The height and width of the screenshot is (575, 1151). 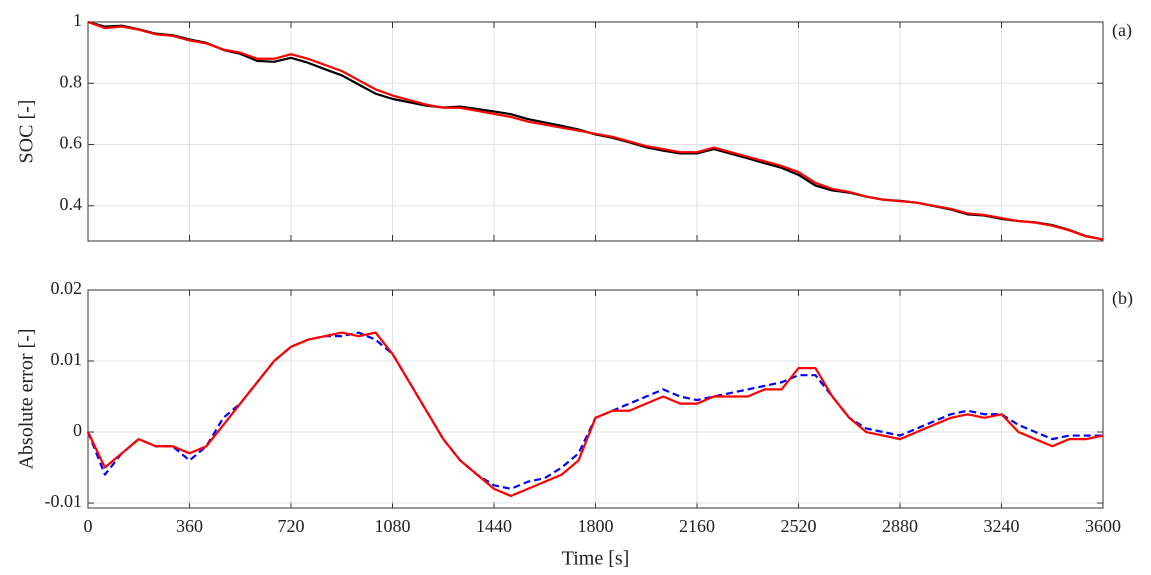 What do you see at coordinates (494, 526) in the screenshot?
I see `x-tick-label: 1440` at bounding box center [494, 526].